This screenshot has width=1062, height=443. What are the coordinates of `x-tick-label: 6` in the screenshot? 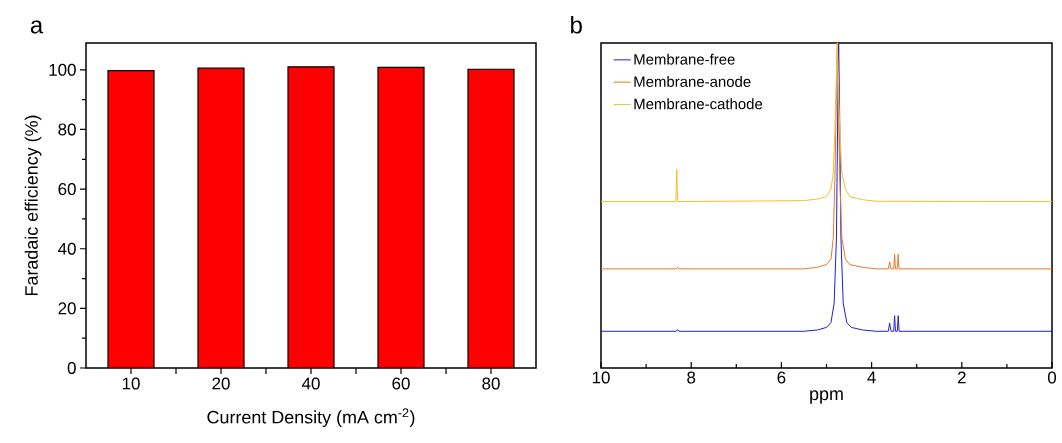 It's located at (781, 377).